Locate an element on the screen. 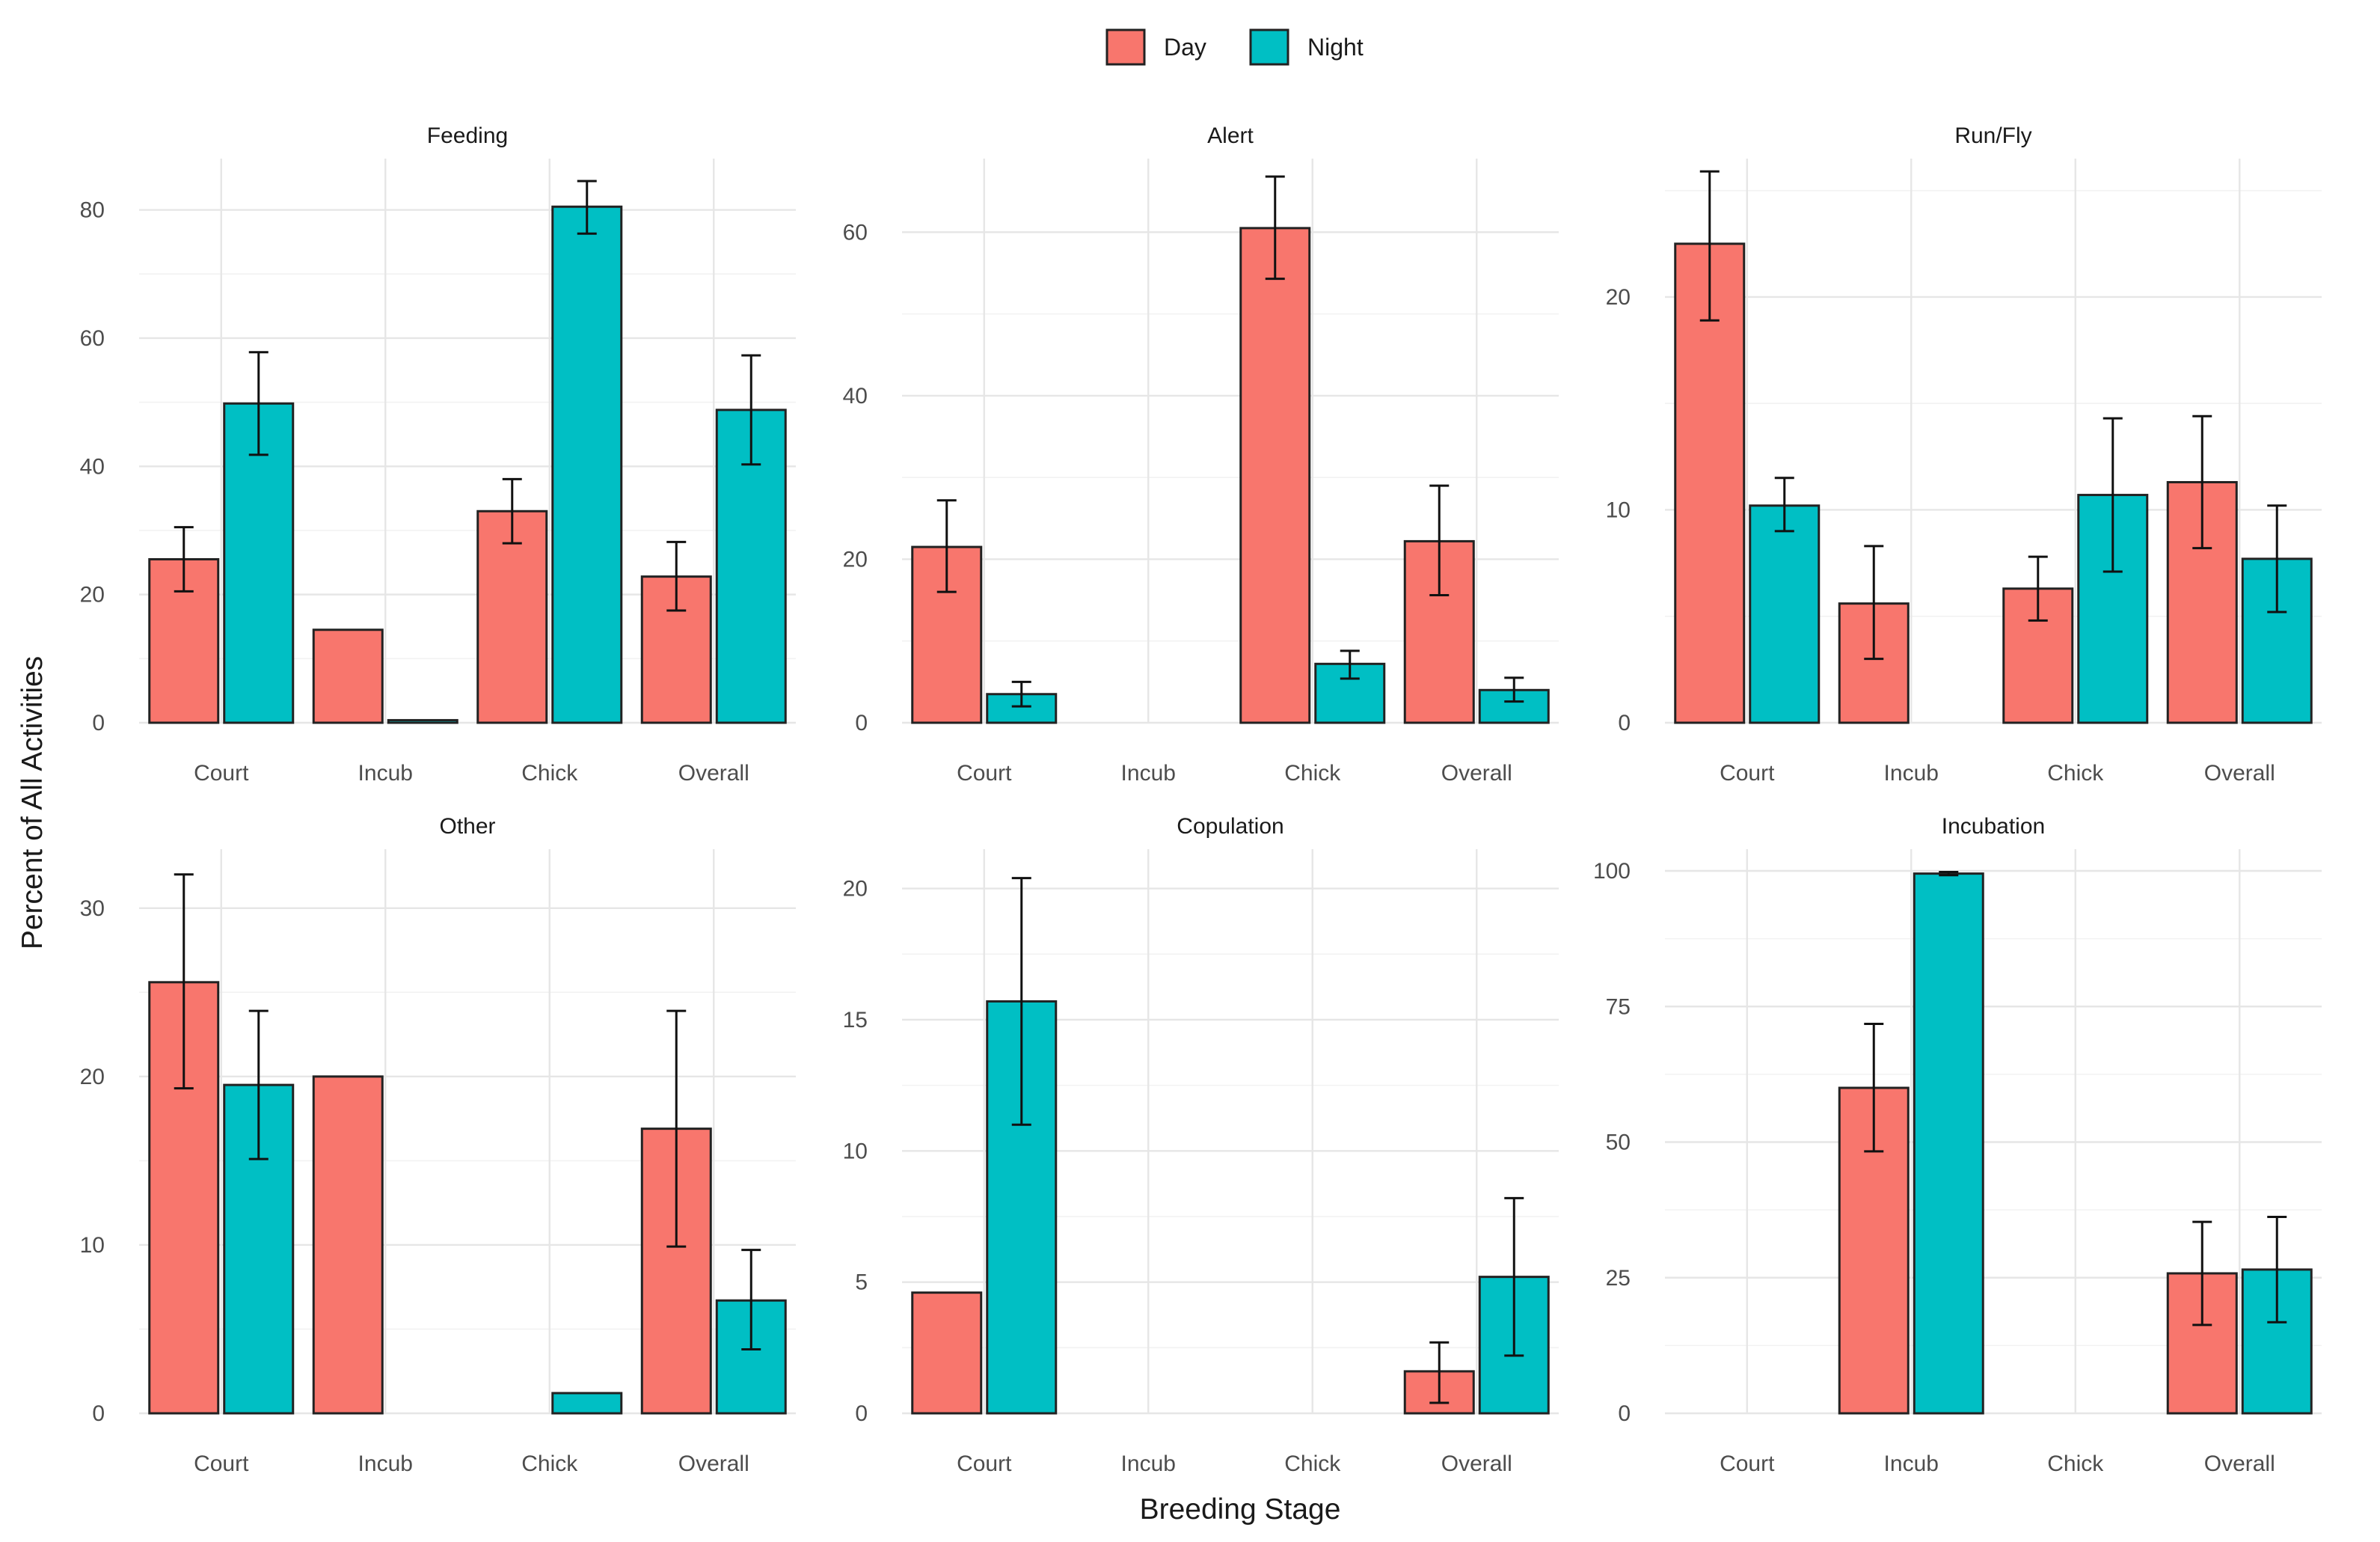 The width and height of the screenshot is (2380, 1542). bar-feeding-incub-night is located at coordinates (422, 721).